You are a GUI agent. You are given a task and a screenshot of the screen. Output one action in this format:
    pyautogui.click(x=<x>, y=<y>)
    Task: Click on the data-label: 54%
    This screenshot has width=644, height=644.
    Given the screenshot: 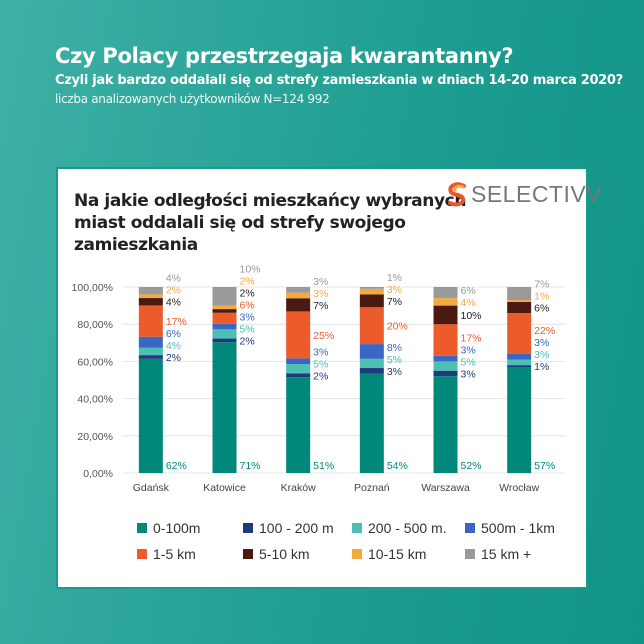 What is the action you would take?
    pyautogui.click(x=397, y=466)
    